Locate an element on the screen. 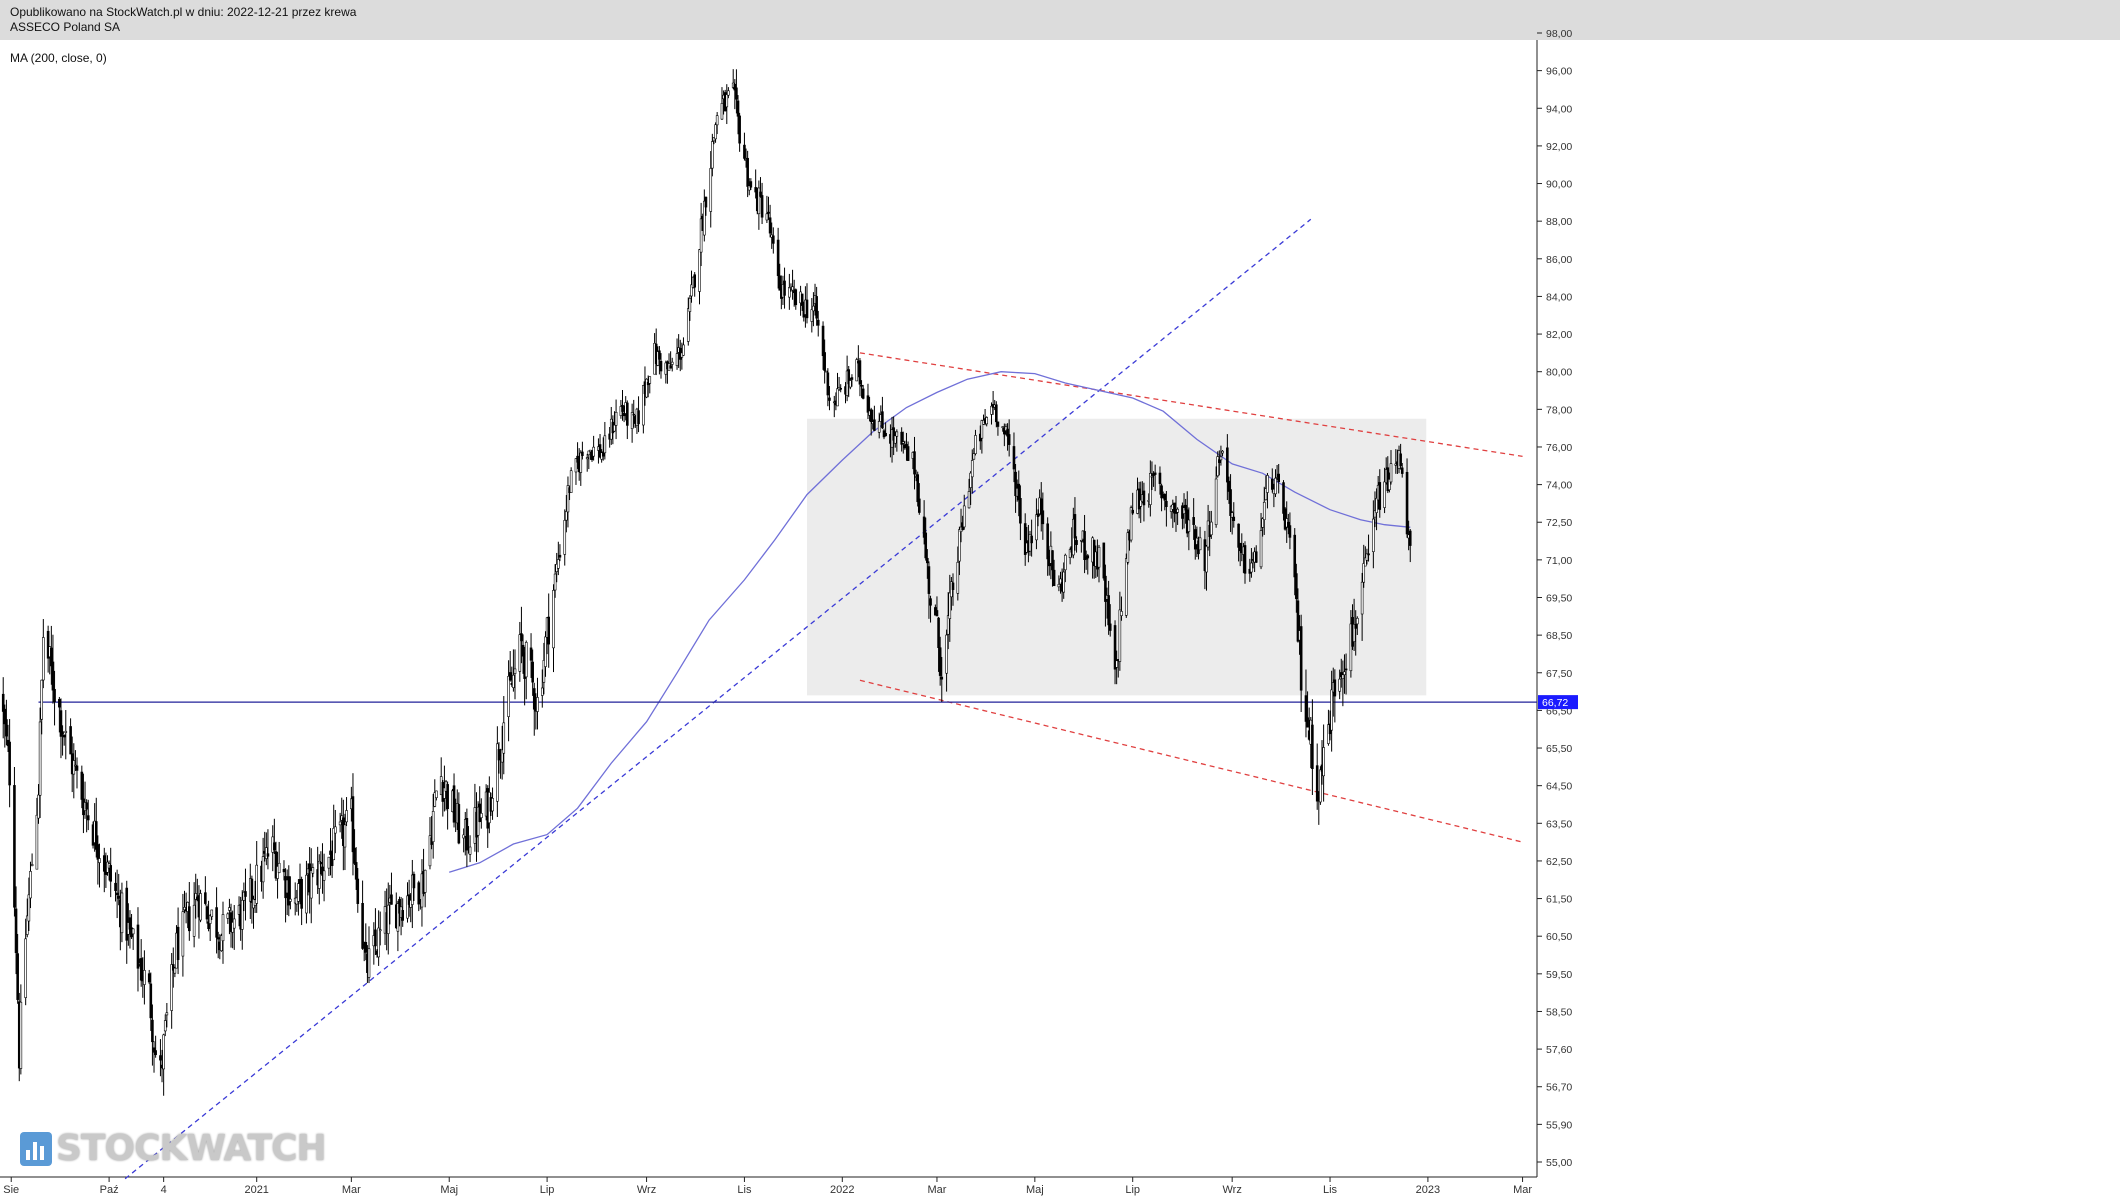  y-tick-label: 78,00 is located at coordinates (1559, 410).